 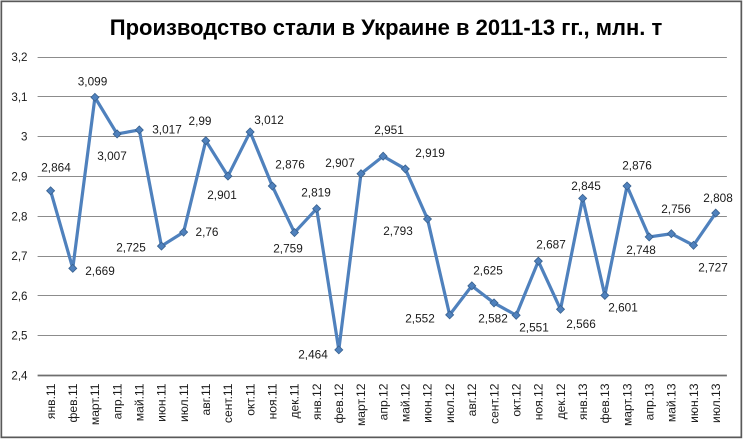 What do you see at coordinates (420, 319) in the screenshot?
I see `svg-text: 2,552` at bounding box center [420, 319].